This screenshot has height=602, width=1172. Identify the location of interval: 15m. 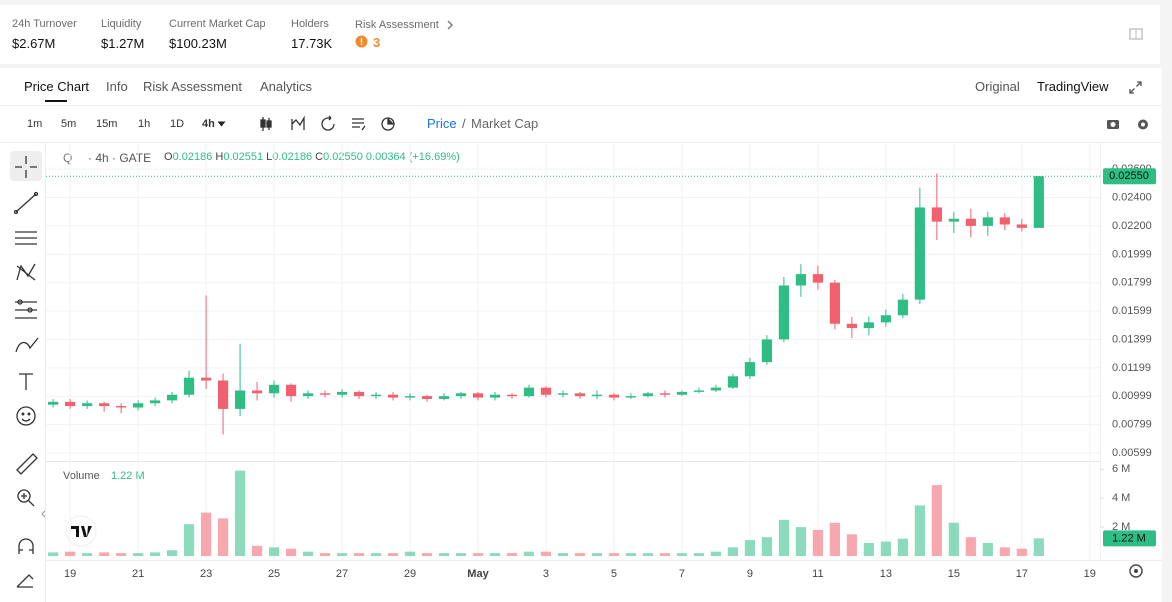
(107, 124).